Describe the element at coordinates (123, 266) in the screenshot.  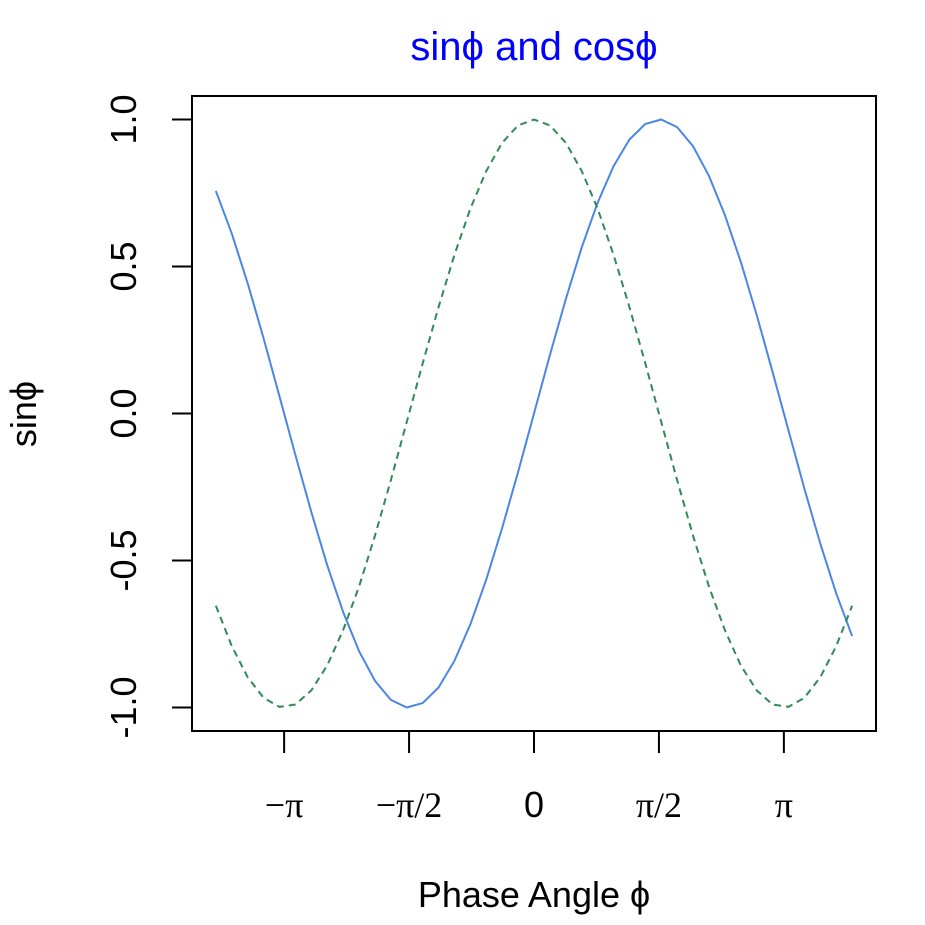
I see `y-tick-label: 0.5` at that location.